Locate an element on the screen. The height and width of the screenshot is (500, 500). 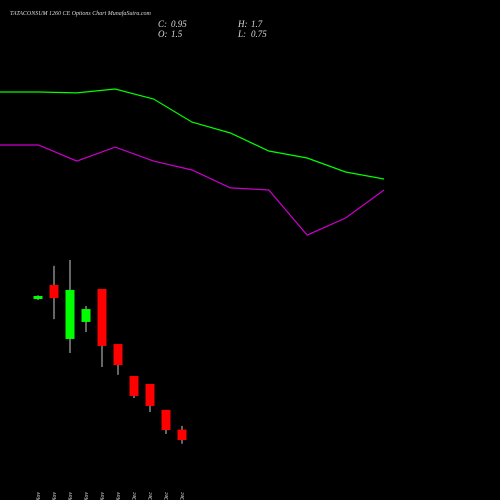
ohlc-value: 0.75 is located at coordinates (259, 34).